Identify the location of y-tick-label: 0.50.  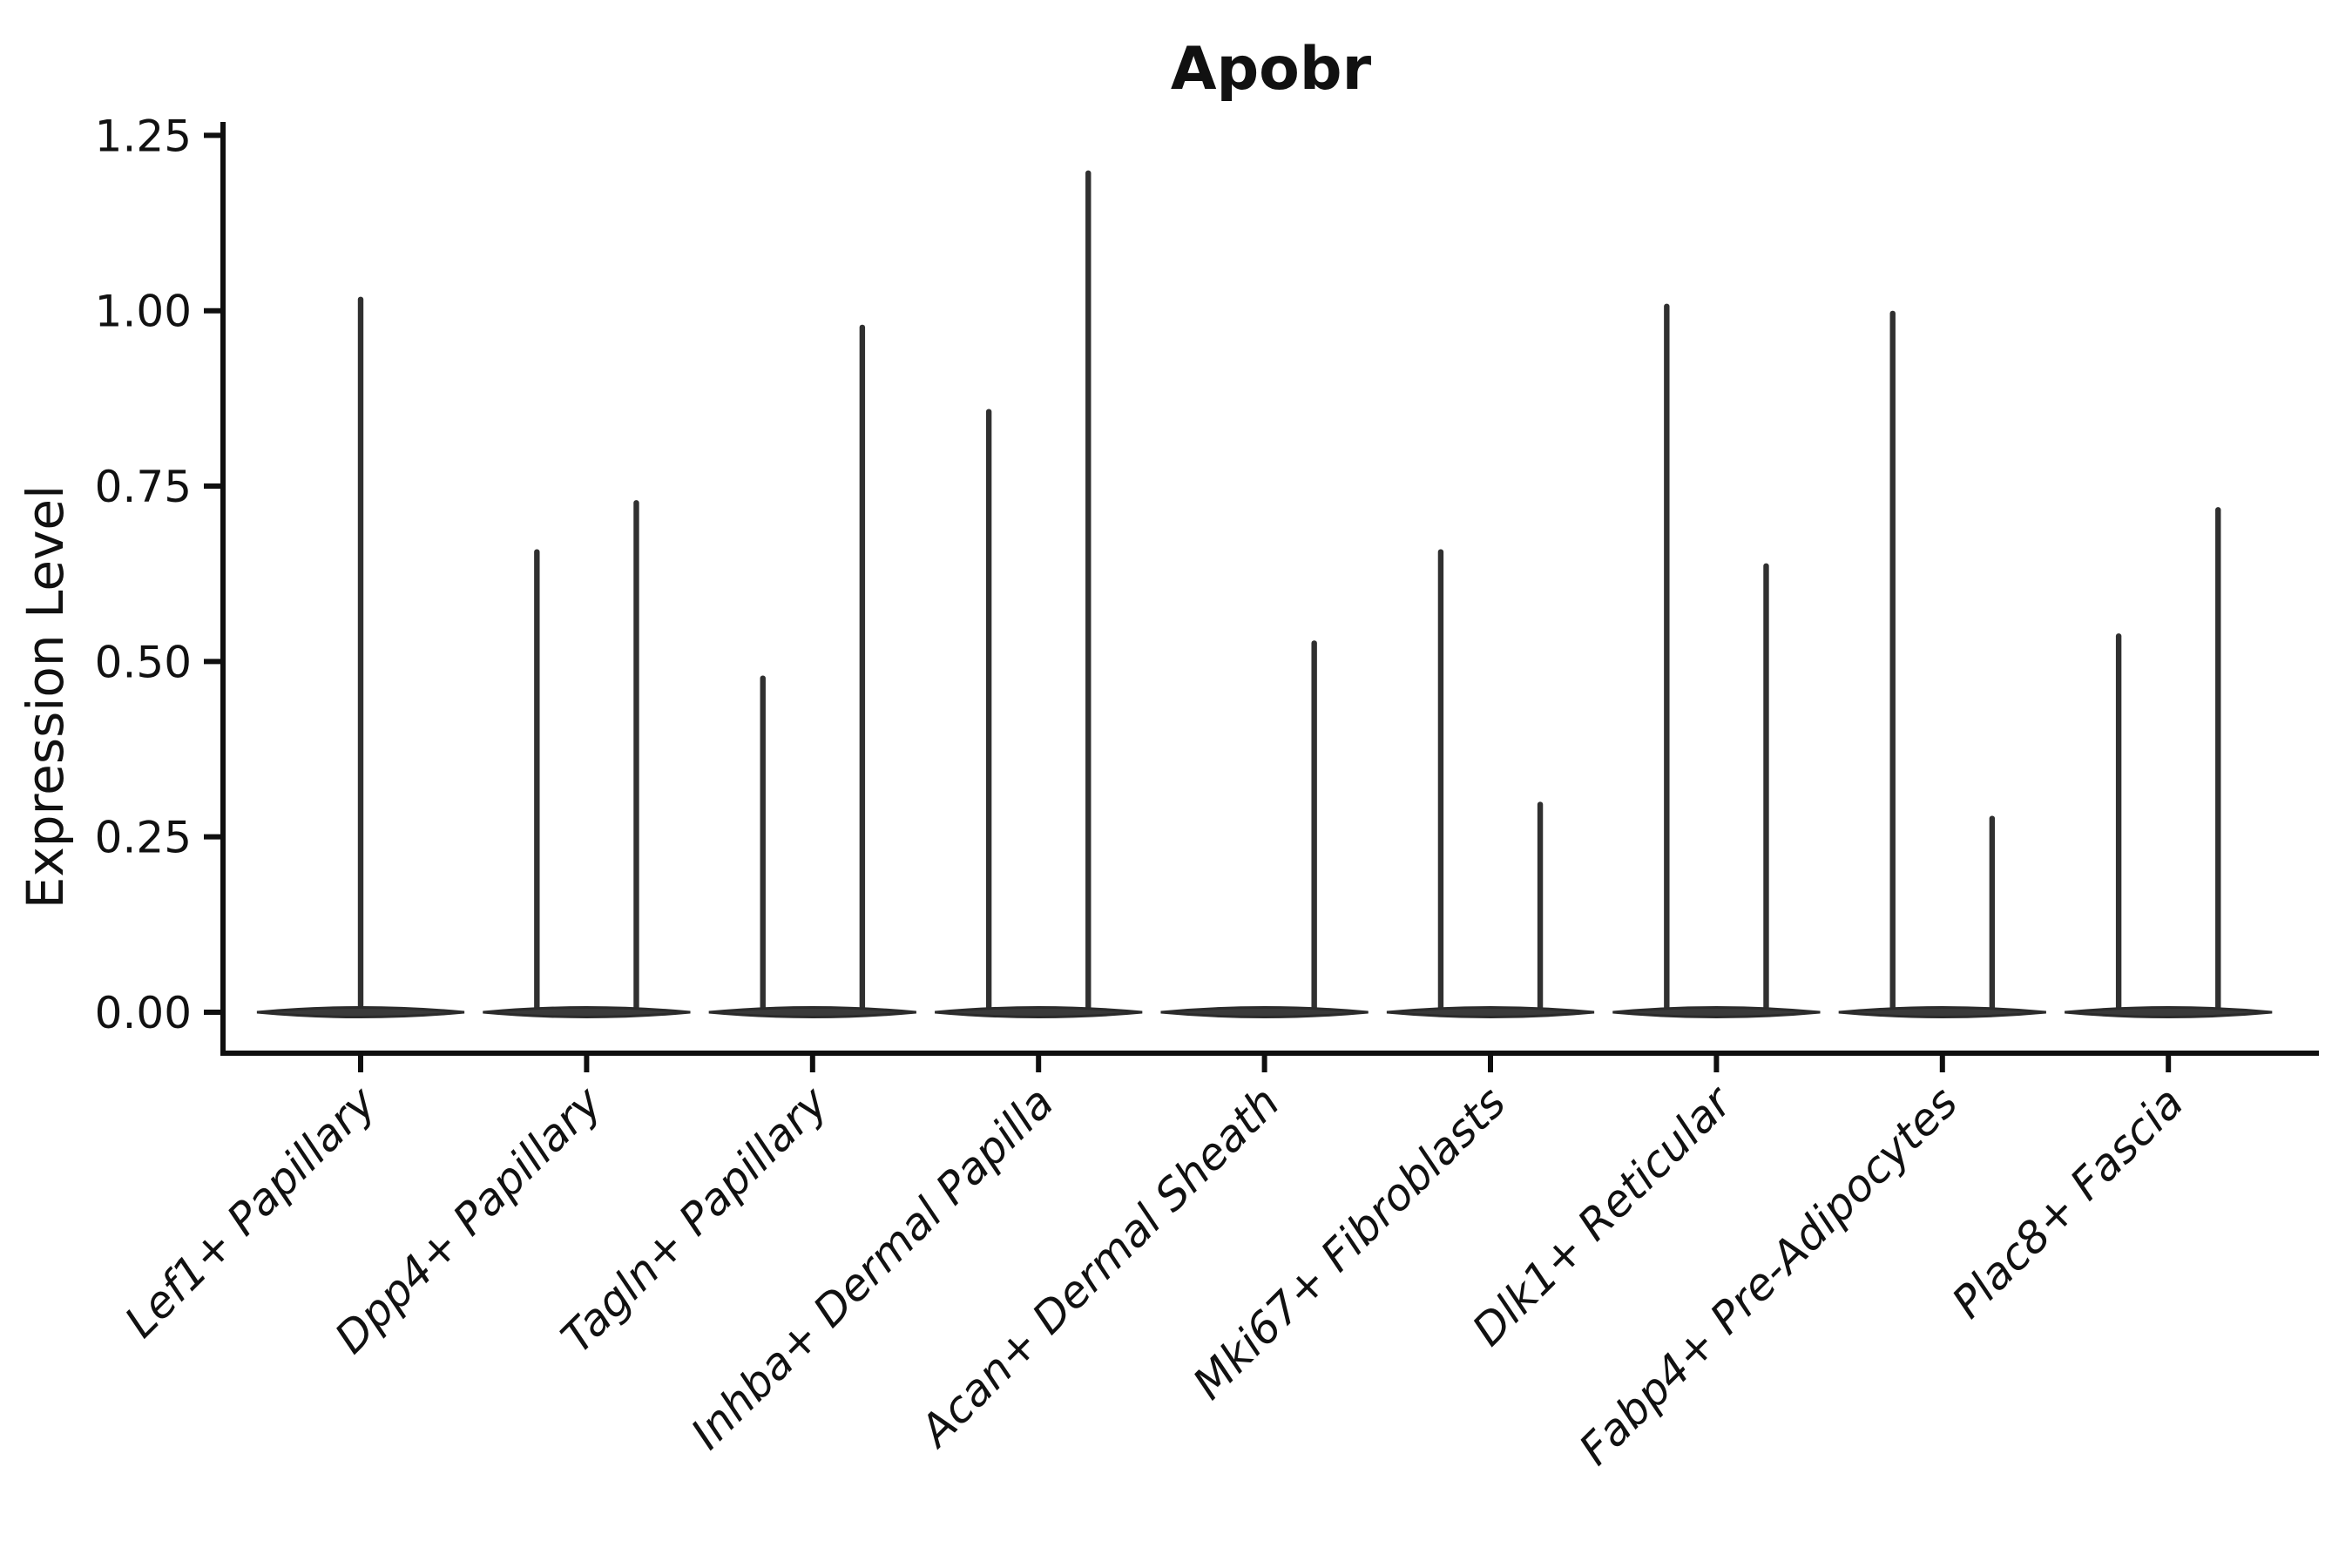
(143, 662).